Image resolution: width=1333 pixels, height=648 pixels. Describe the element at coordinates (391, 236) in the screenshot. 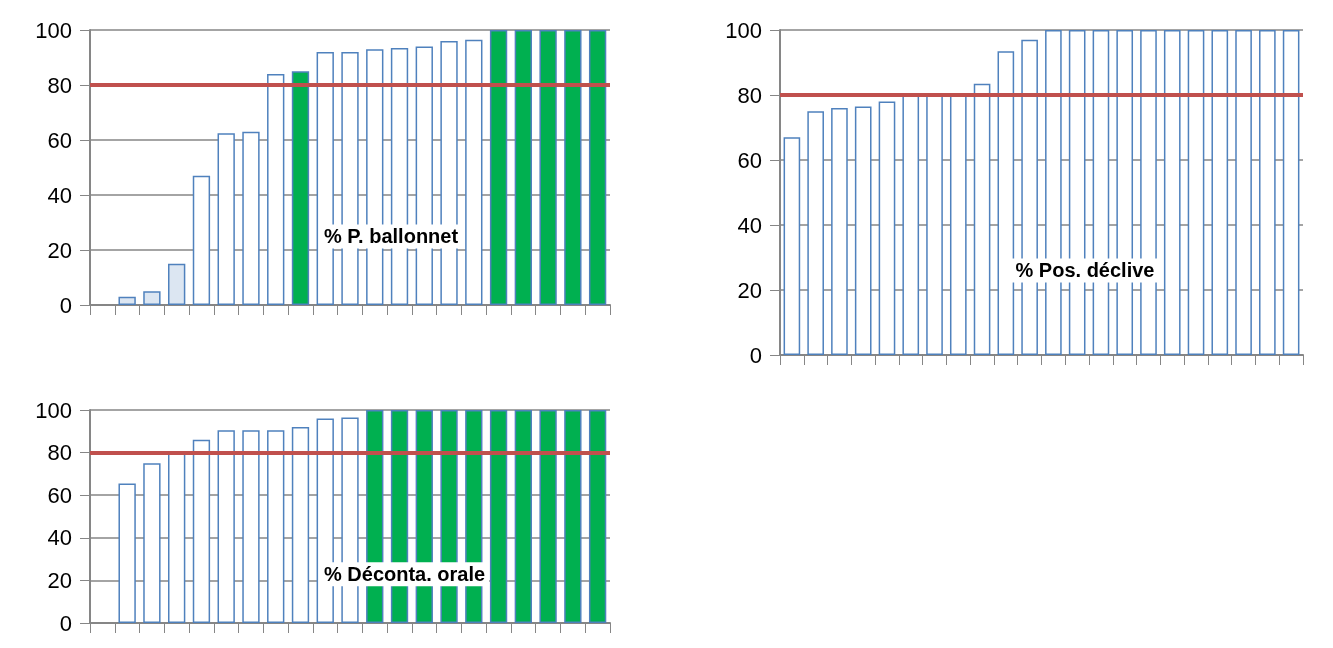

I see `annotation: % P. ballonnet` at that location.